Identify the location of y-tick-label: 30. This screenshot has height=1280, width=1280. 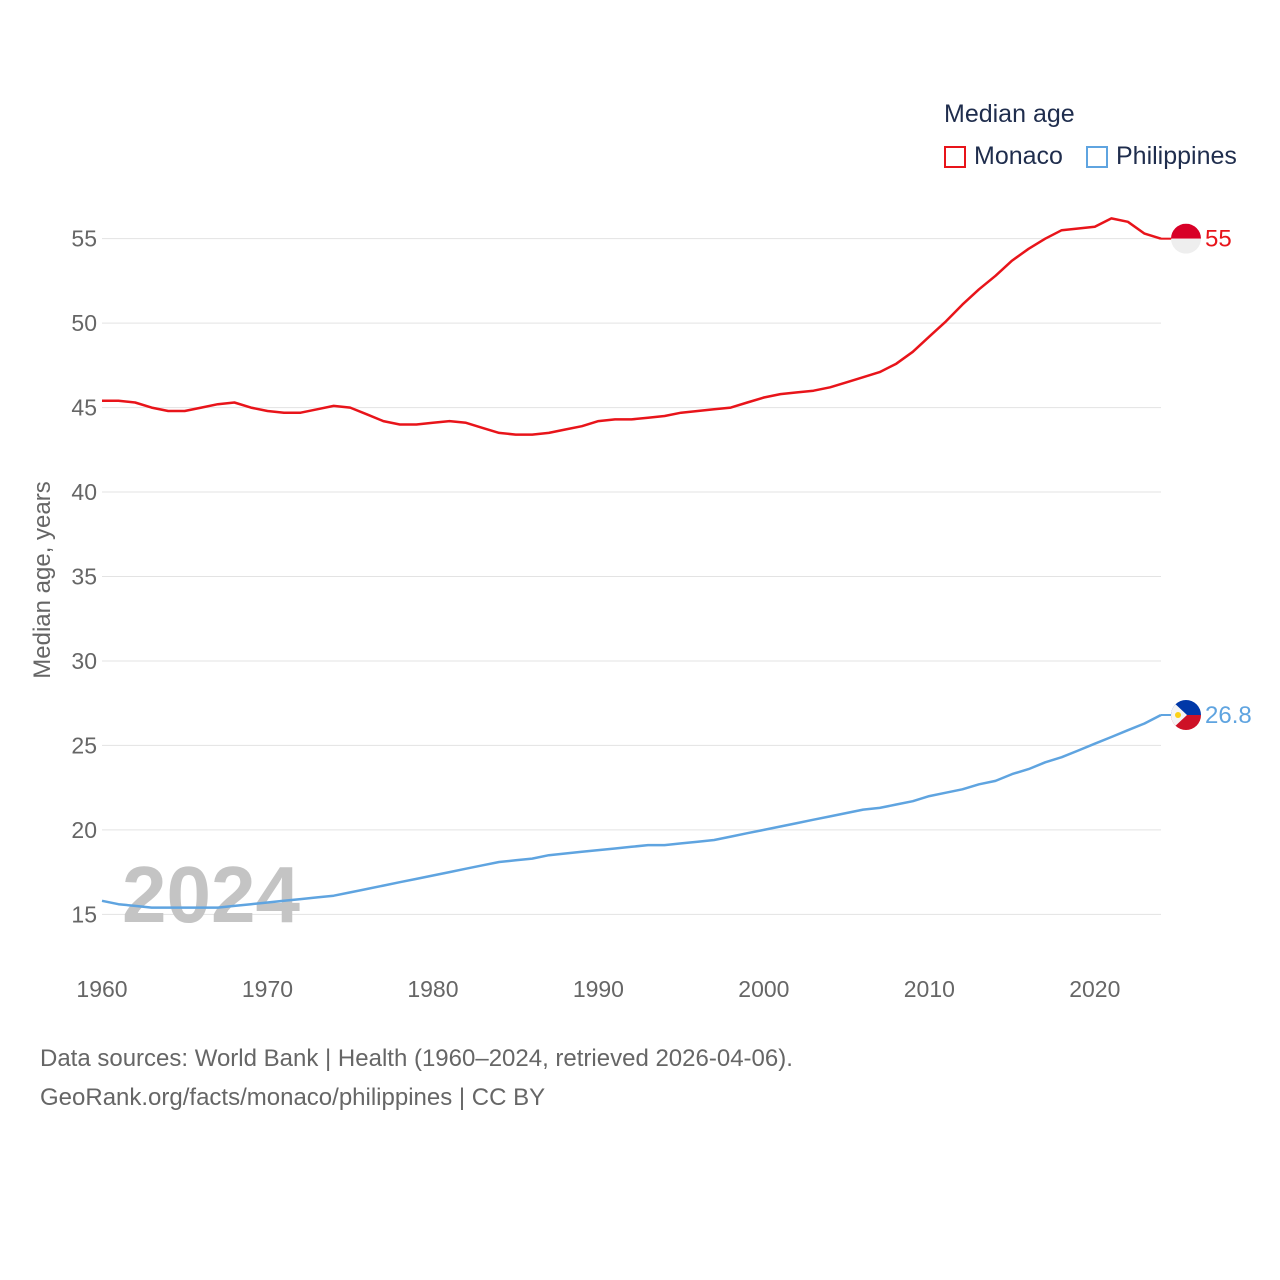
(84, 661).